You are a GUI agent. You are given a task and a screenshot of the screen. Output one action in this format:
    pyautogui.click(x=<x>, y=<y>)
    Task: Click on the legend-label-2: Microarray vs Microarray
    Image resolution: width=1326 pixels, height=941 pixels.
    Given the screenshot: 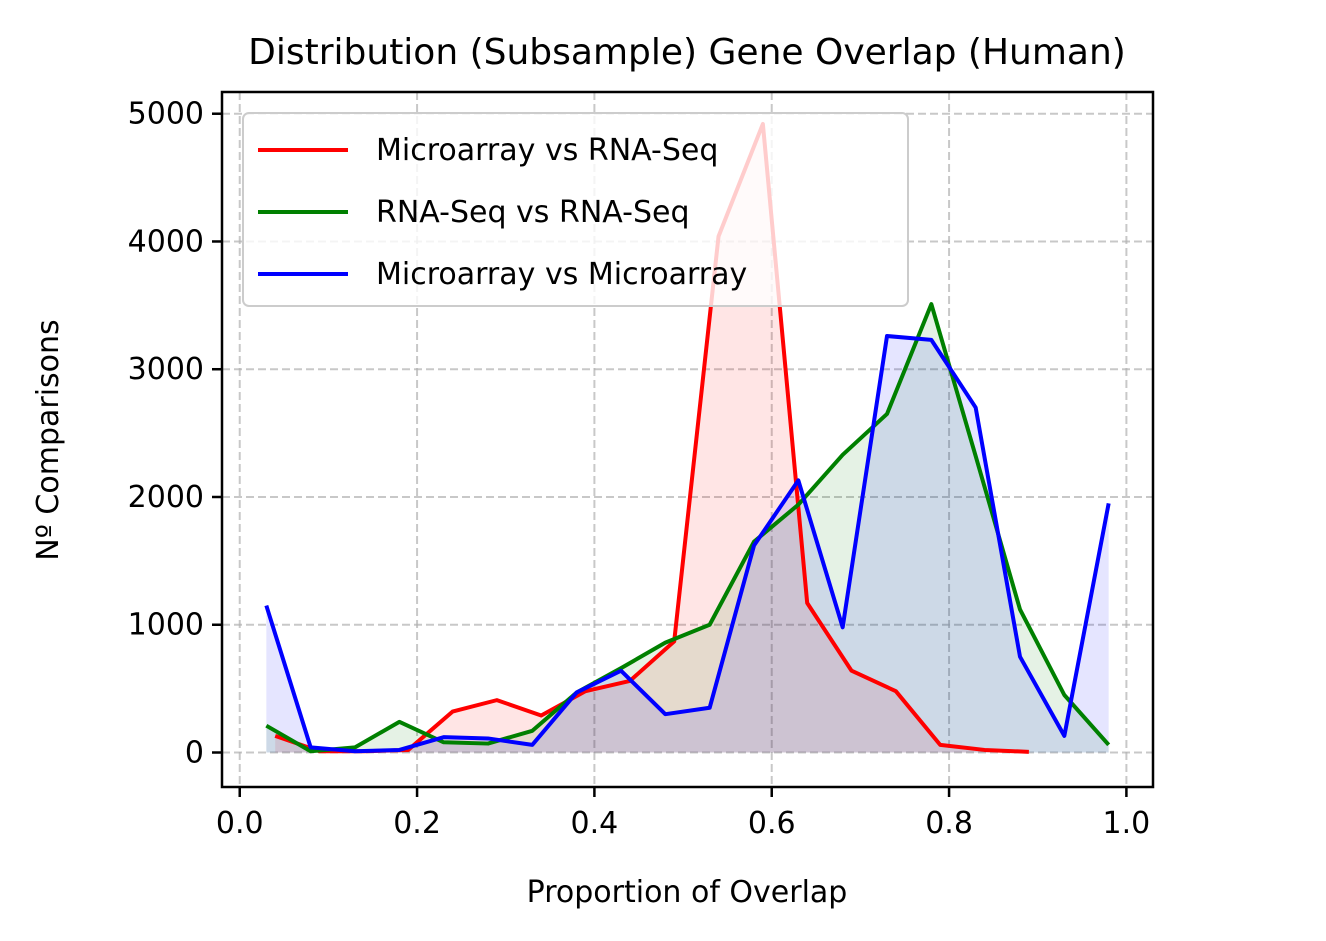 What is the action you would take?
    pyautogui.click(x=561, y=274)
    